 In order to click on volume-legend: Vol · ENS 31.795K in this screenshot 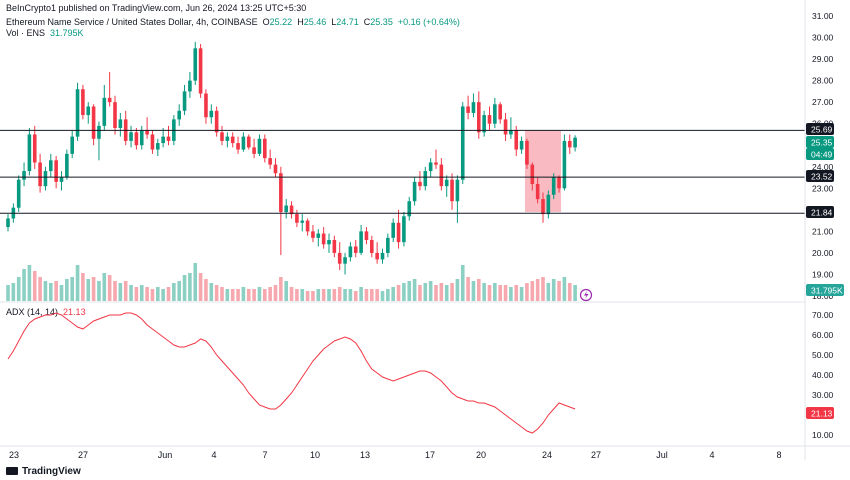, I will do `click(45, 33)`.